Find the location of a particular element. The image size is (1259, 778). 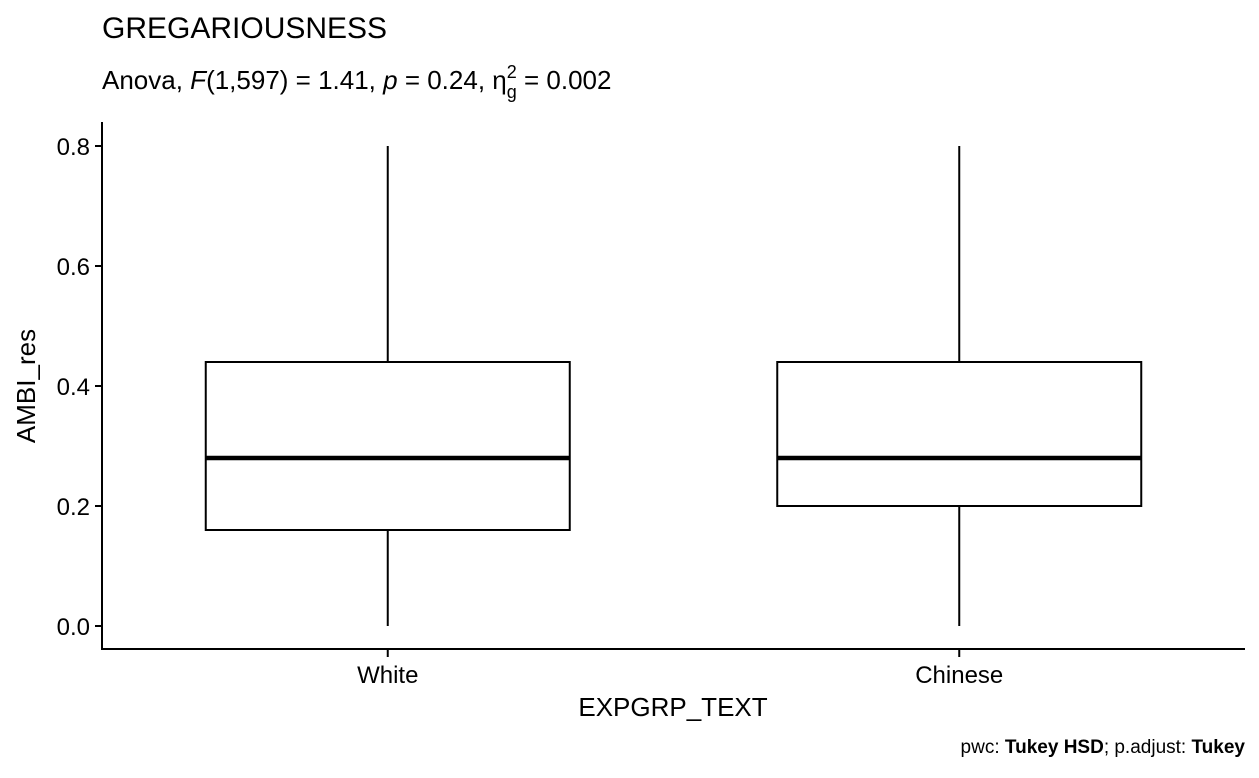

x-tick-label: White is located at coordinates (387, 675).